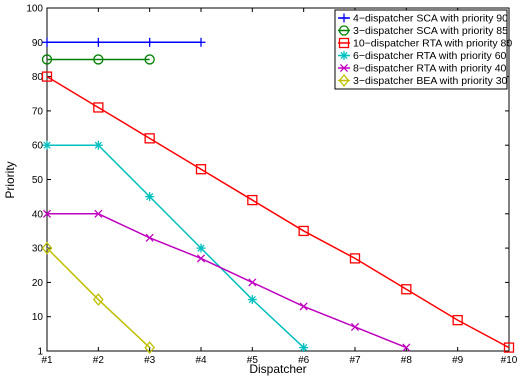 This screenshot has height=380, width=525. What do you see at coordinates (38, 43) in the screenshot?
I see `y-tick-label: 90` at bounding box center [38, 43].